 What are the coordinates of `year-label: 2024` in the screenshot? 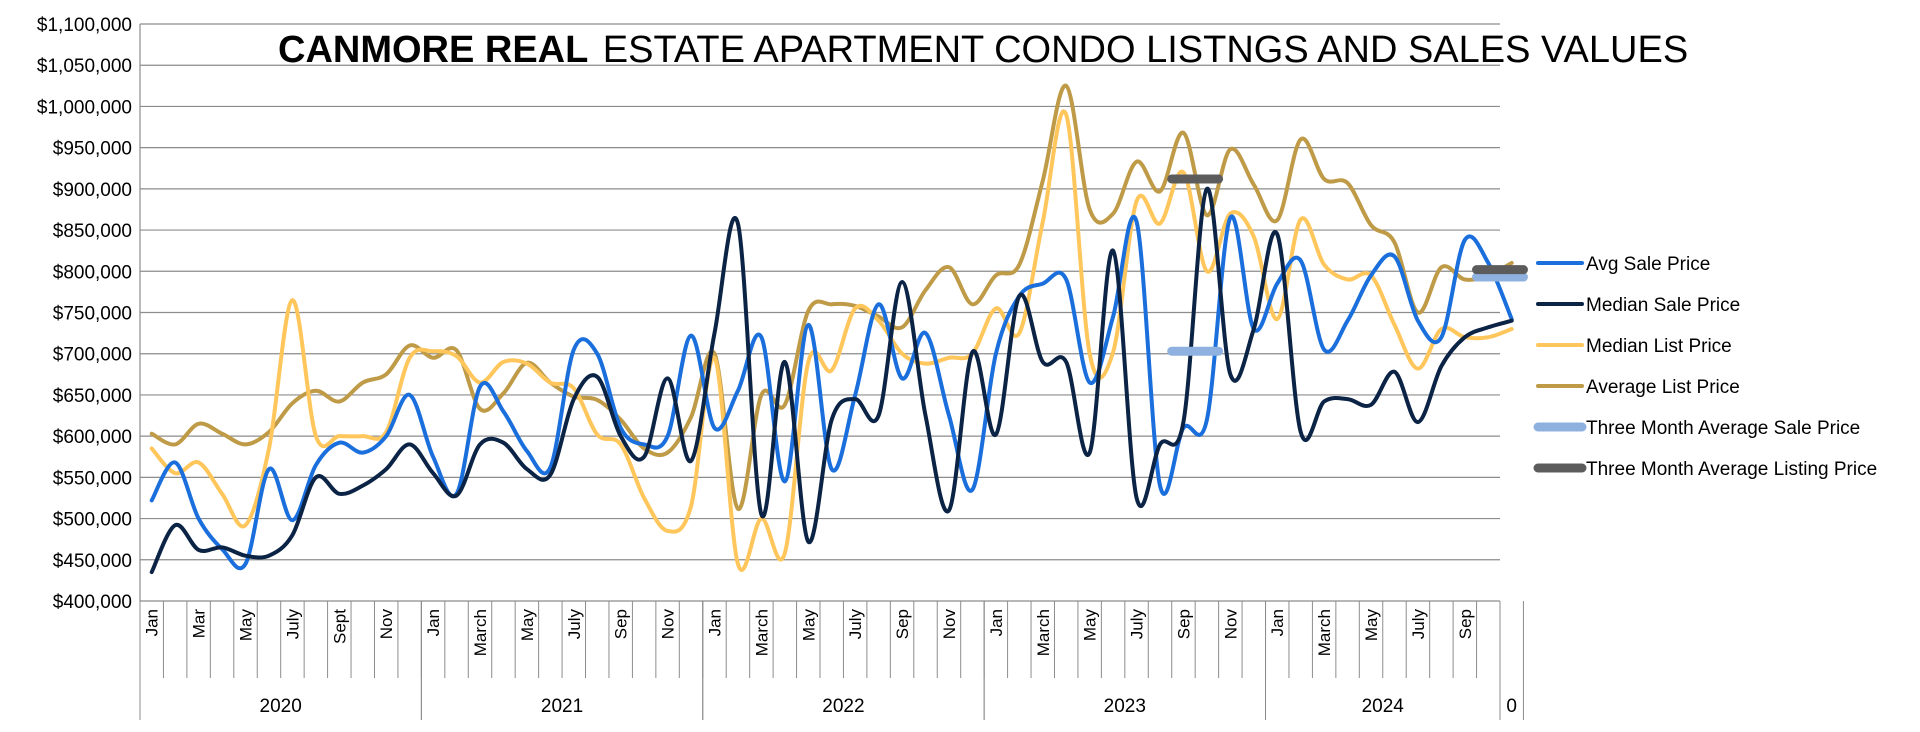 It's located at (1383, 706).